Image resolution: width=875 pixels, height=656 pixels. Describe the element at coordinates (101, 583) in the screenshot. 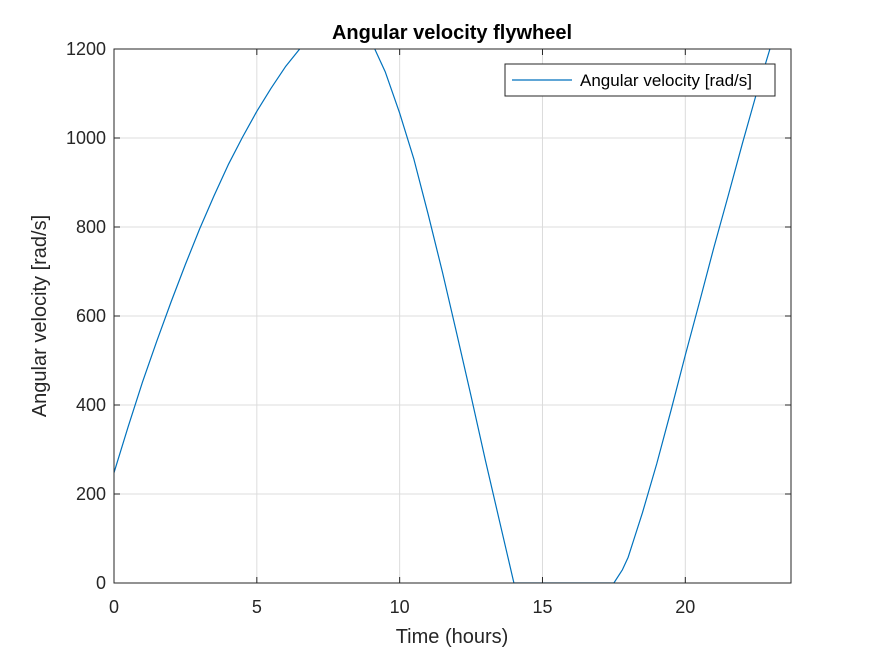

I see `y-tick-label: 0` at that location.